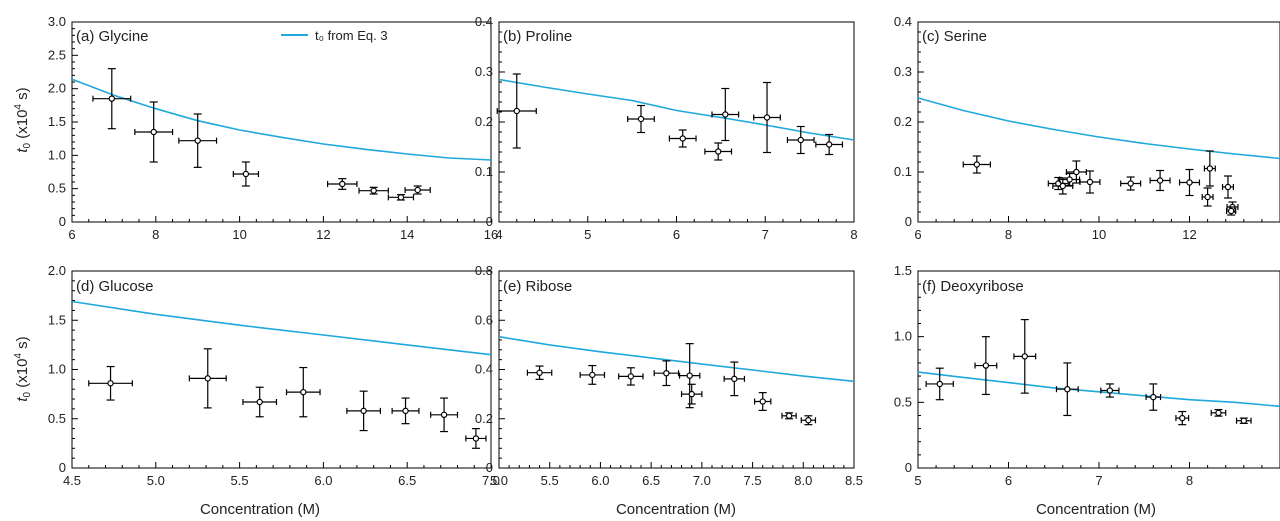  I want to click on plot-frame-ribose, so click(676, 369).